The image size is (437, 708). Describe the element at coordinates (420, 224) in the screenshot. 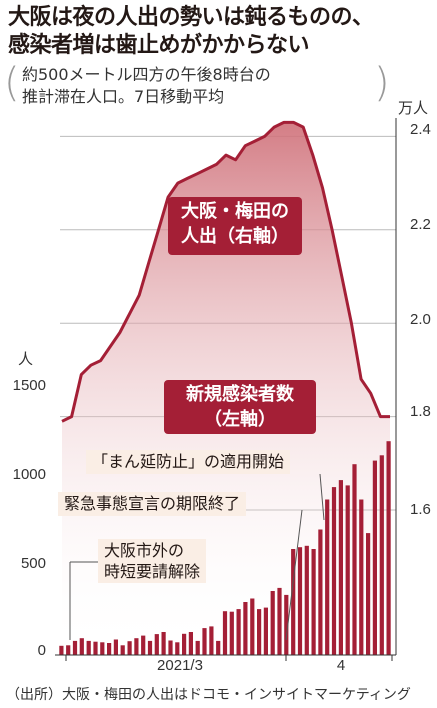

I see `right-tick-2.2: 2.2` at that location.